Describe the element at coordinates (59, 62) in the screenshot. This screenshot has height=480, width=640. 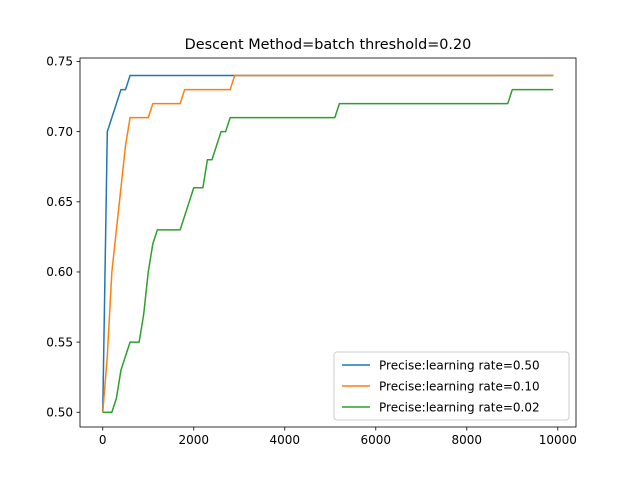
I see `y-tick-label: 0.75` at that location.